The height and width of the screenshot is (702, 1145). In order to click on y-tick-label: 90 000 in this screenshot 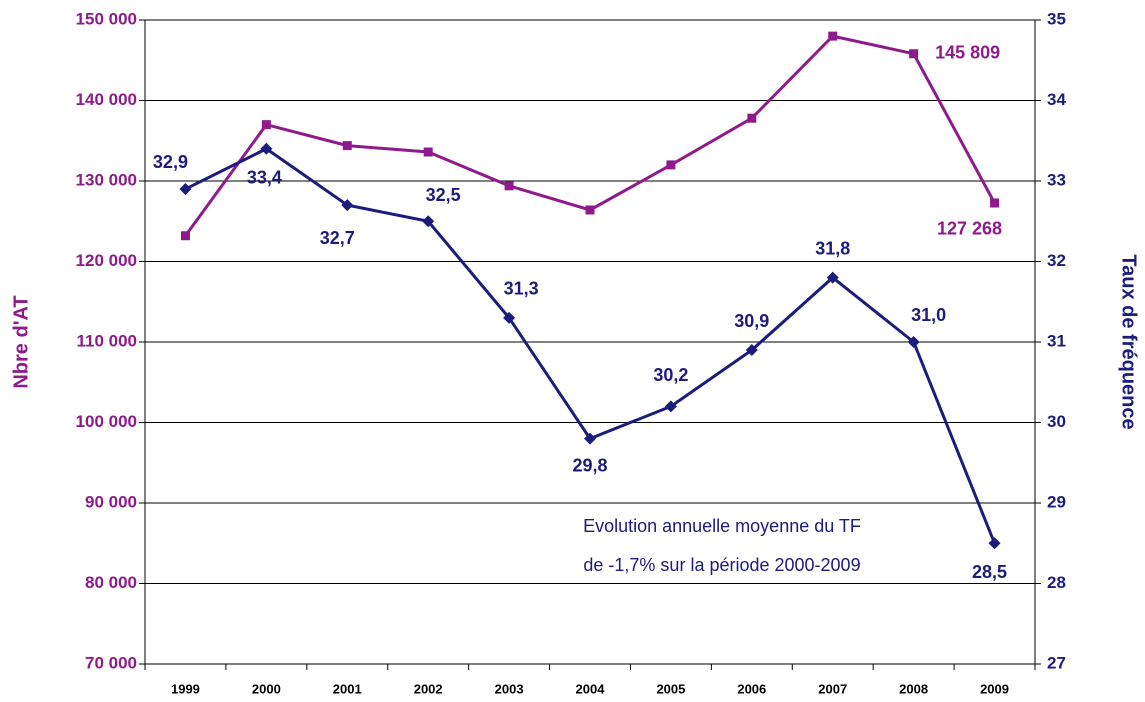, I will do `click(111, 501)`.